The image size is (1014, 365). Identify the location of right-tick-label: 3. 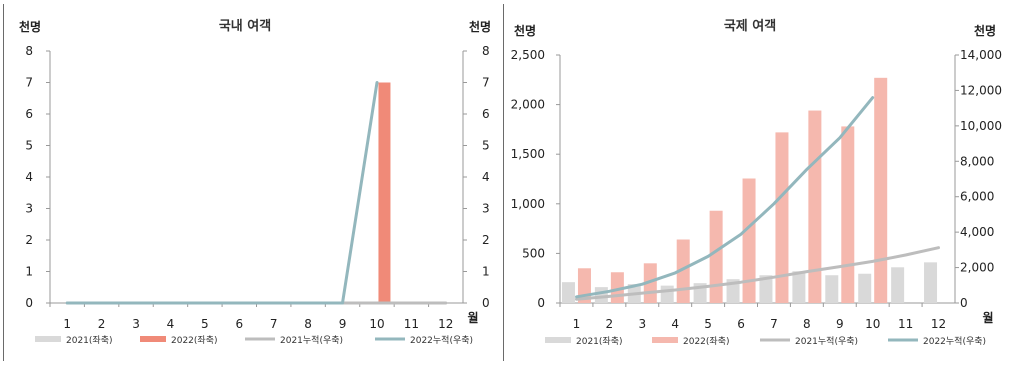
(486, 209).